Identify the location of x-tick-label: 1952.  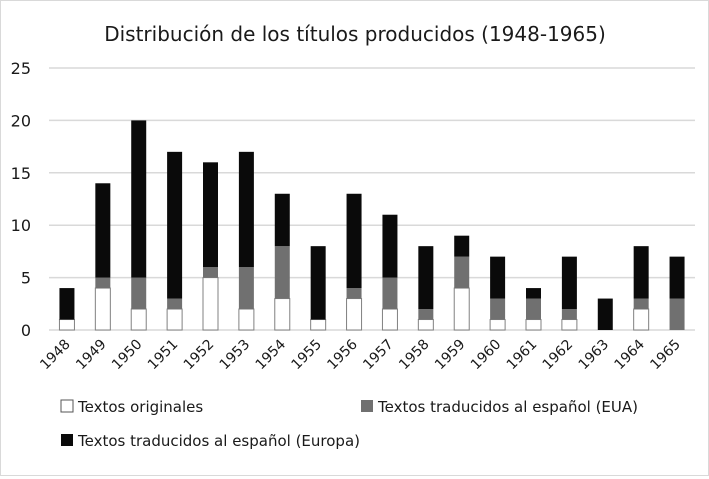
(199, 355).